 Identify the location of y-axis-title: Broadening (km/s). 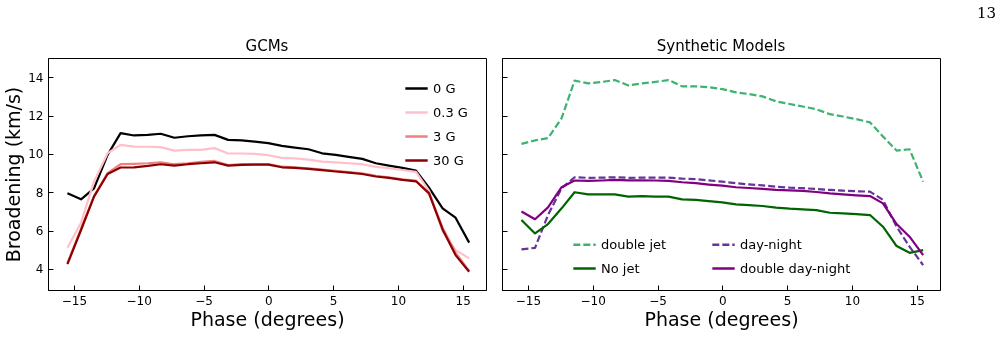
(13, 174).